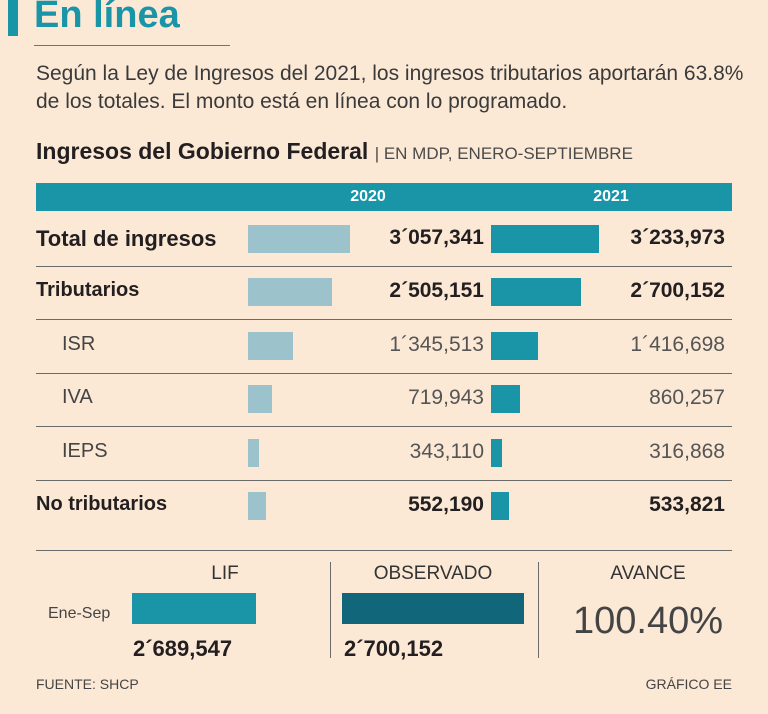  I want to click on value-2021-total-de-ingresos: 3´233,973, so click(677, 237).